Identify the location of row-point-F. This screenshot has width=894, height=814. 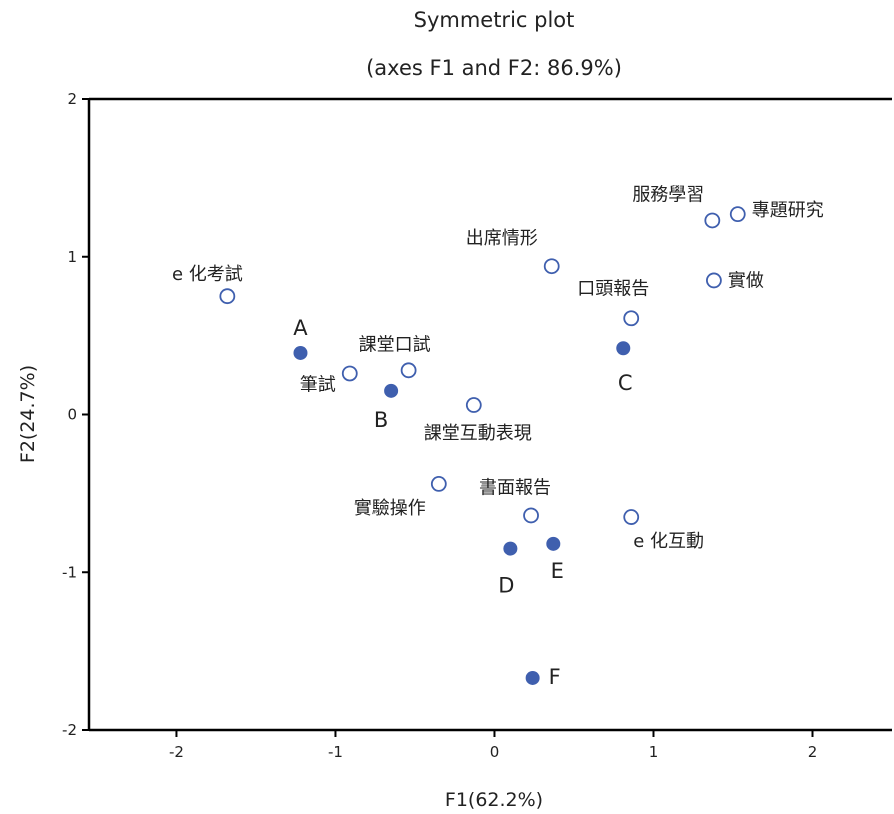
(532, 677).